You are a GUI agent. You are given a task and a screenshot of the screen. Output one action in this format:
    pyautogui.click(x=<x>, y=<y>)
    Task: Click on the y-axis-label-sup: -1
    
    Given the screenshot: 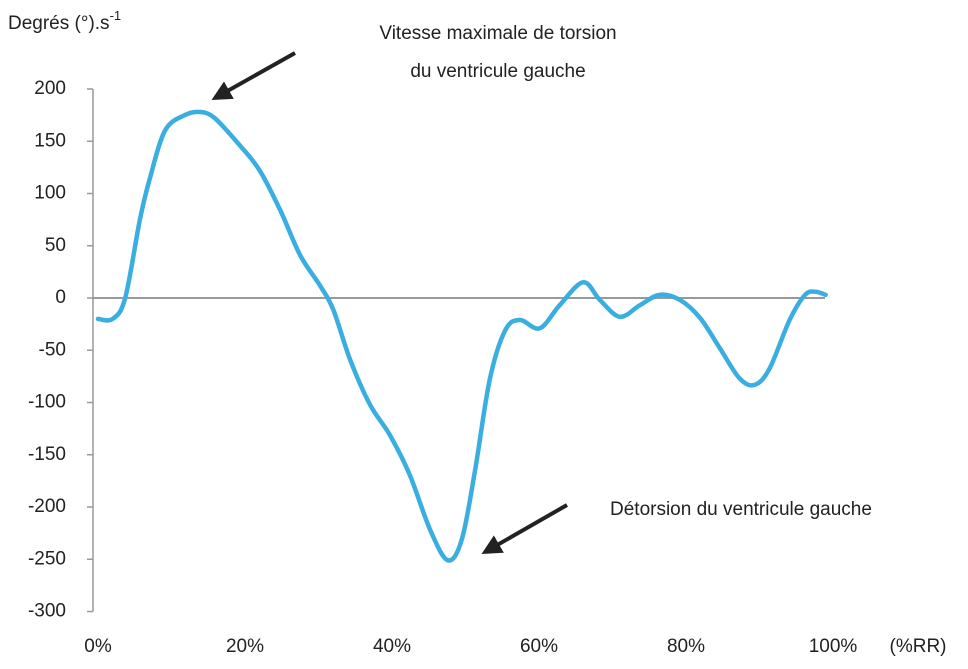 What is the action you would take?
    pyautogui.click(x=116, y=15)
    